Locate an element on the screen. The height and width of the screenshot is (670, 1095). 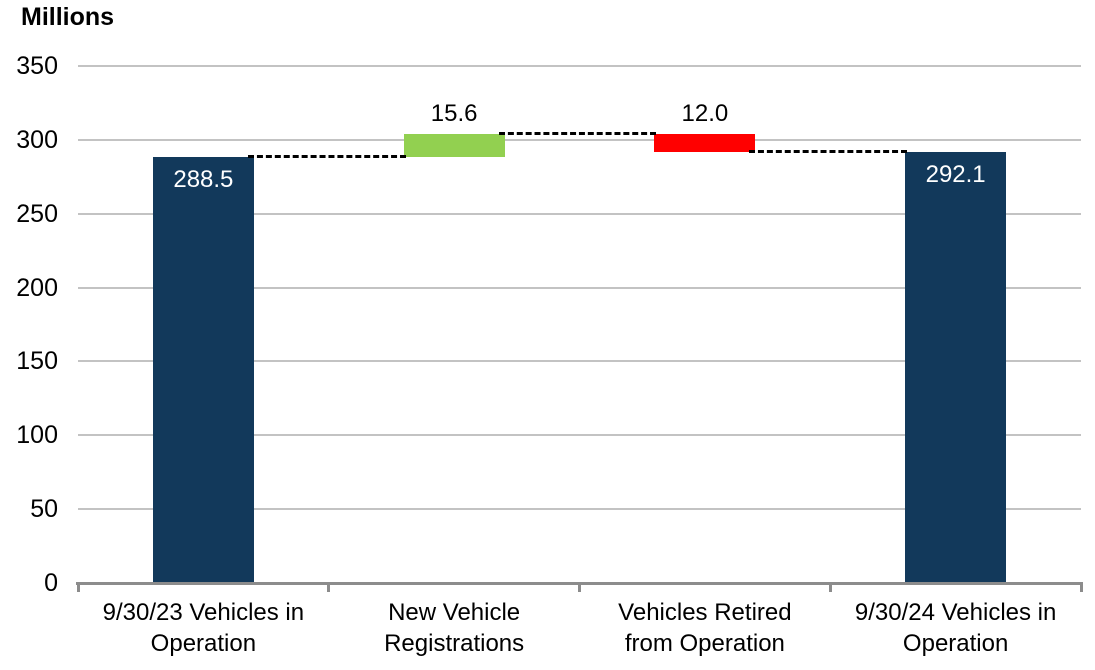
x-axis-category-label-0: 9/30/23 Vehicles in Operation is located at coordinates (203, 628).